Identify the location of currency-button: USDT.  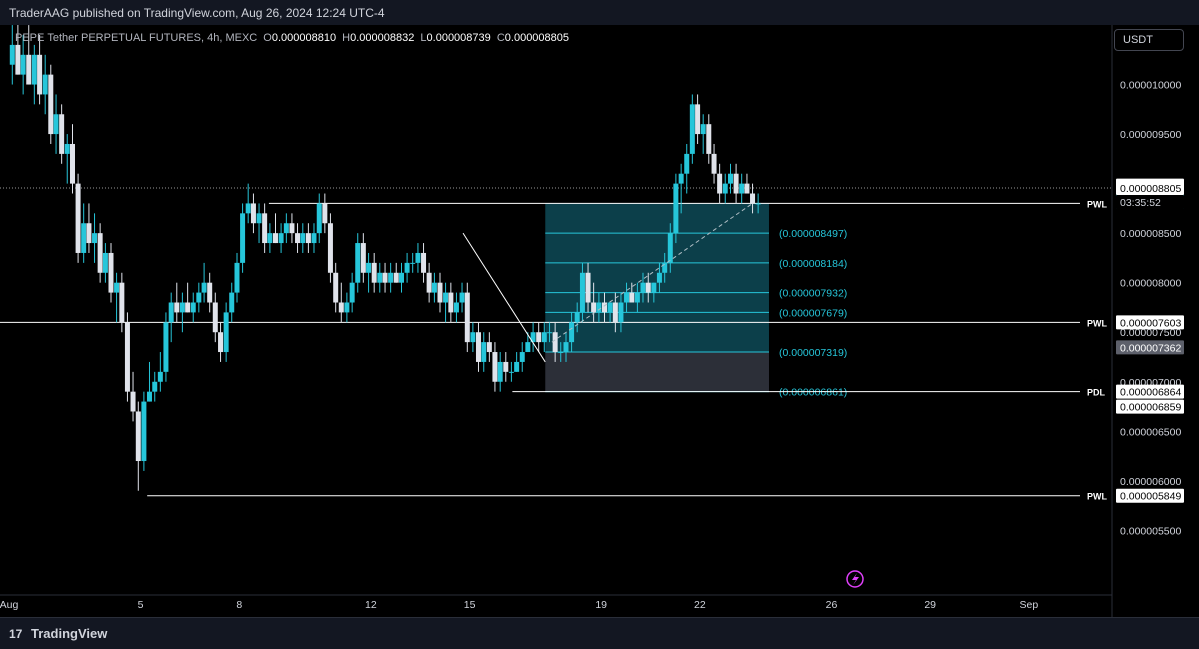
(1149, 40).